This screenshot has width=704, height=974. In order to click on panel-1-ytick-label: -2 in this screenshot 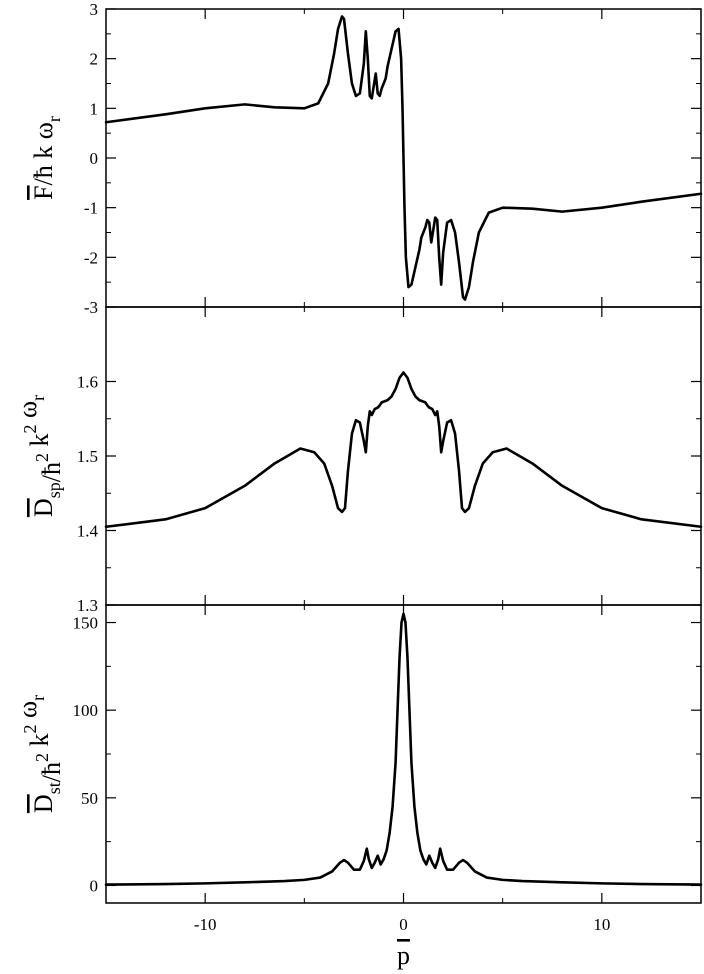, I will do `click(91, 257)`.